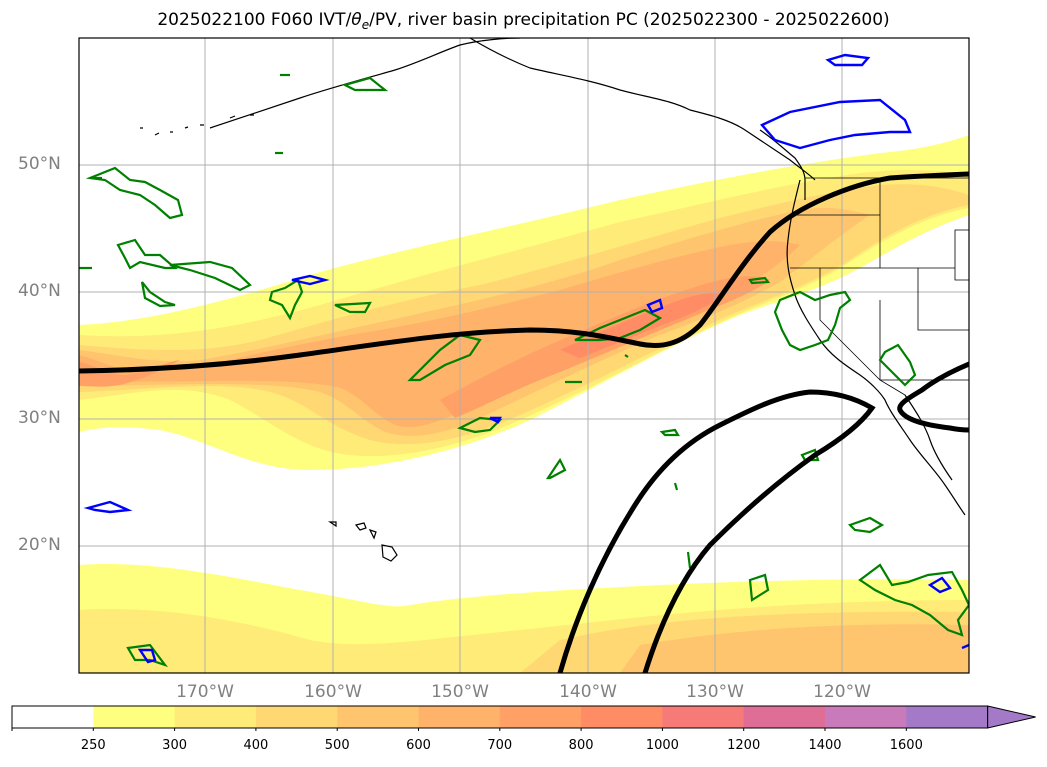 The height and width of the screenshot is (767, 1047). I want to click on us-west-coast, so click(876, 347).